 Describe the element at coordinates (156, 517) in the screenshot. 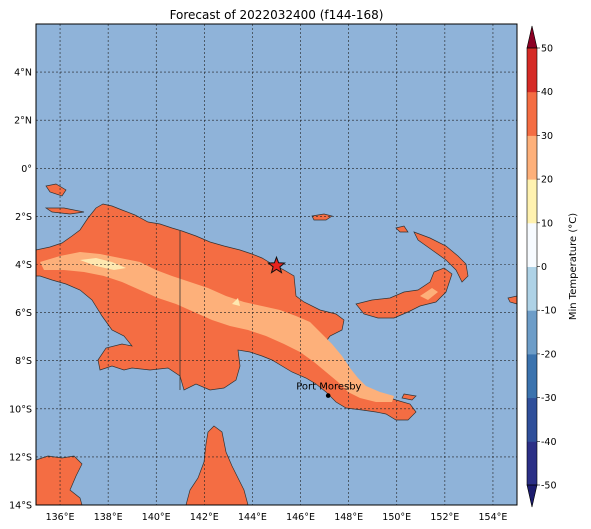

I see `lon-tick-label: 140°E` at that location.